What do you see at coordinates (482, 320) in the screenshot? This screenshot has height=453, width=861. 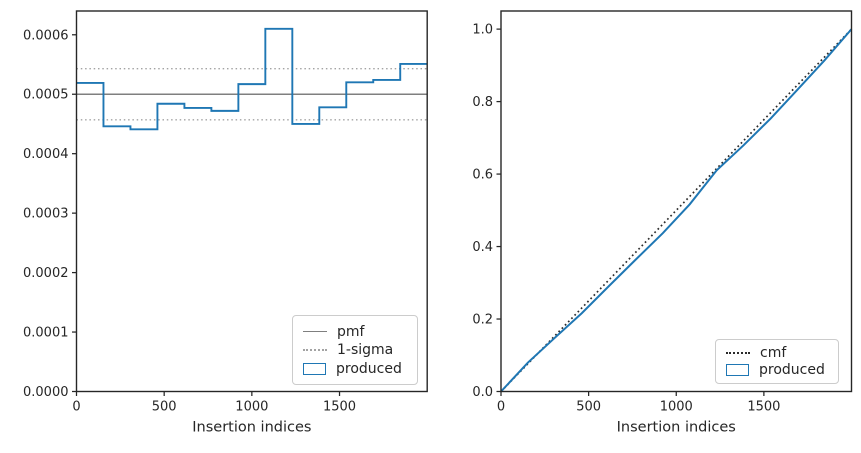 I see `cmf-comparison-plot-y-tick-label: 0.2` at bounding box center [482, 320].